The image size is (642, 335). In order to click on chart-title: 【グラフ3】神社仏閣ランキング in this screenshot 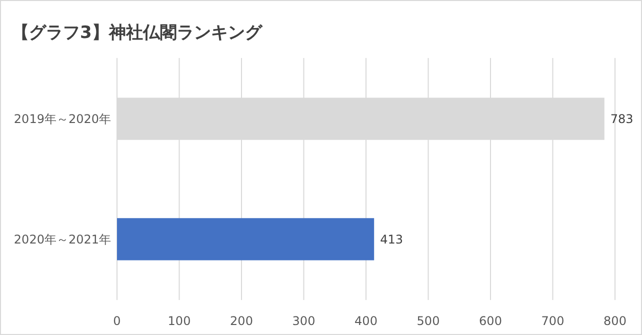, I will do `click(137, 33)`.